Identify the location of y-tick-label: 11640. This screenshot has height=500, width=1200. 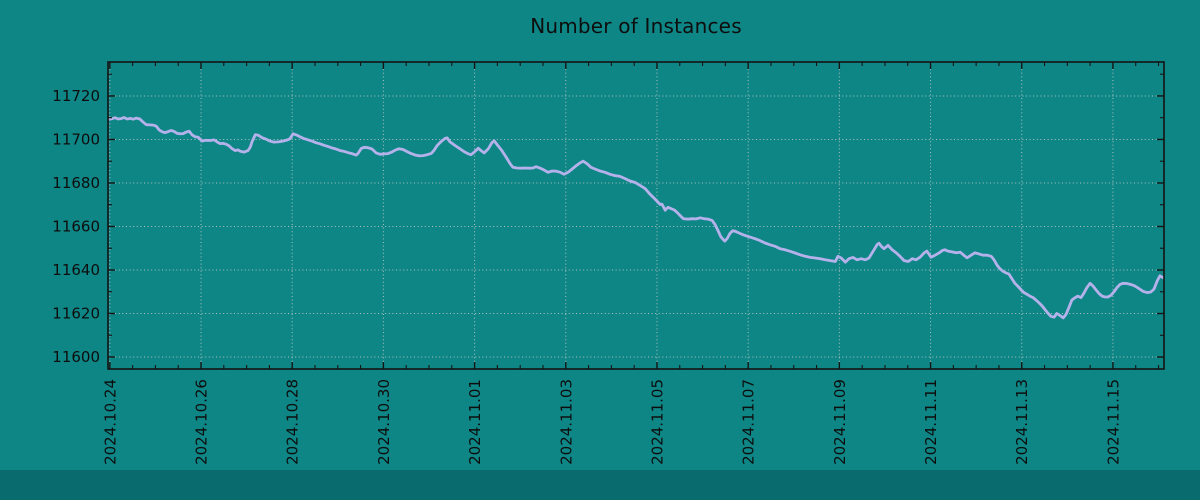
(76, 270).